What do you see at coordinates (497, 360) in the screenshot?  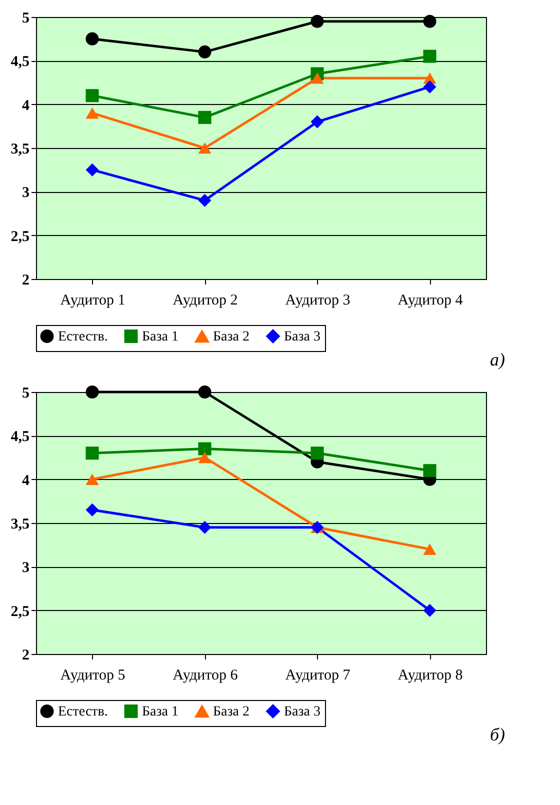 I see `text: а)` at bounding box center [497, 360].